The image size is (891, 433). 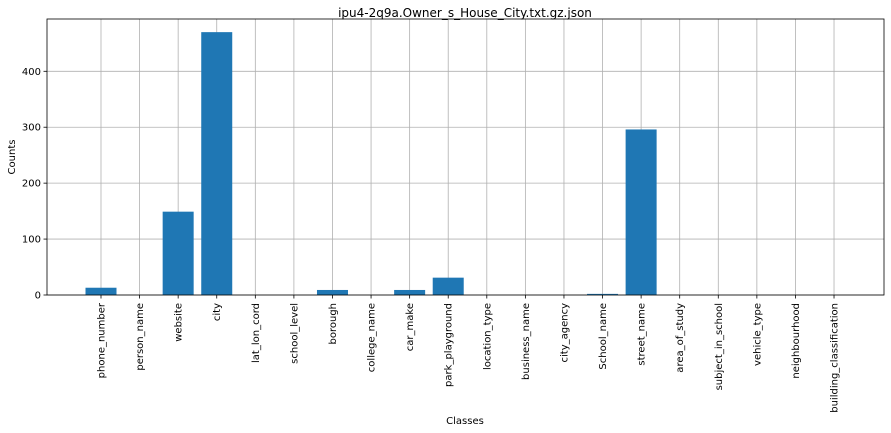 I want to click on x-tick-label: city, so click(x=217, y=312).